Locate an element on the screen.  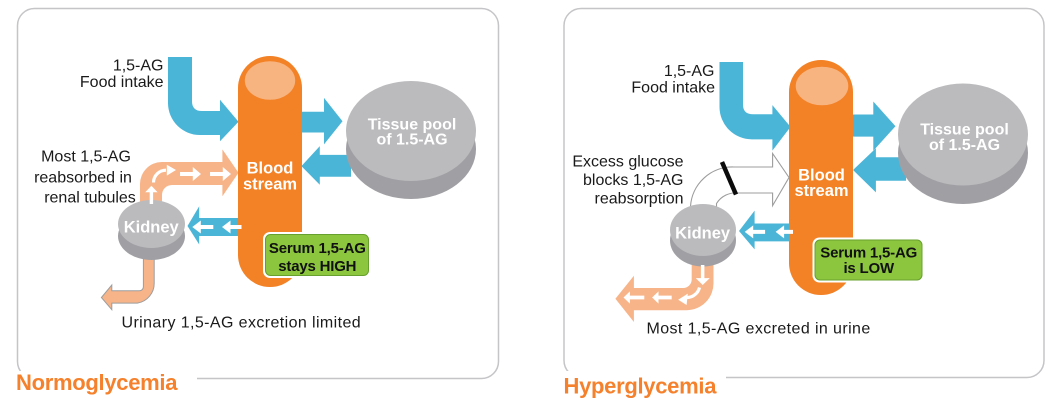
svg-text: blocks 1,5-AG is located at coordinates (633, 180).